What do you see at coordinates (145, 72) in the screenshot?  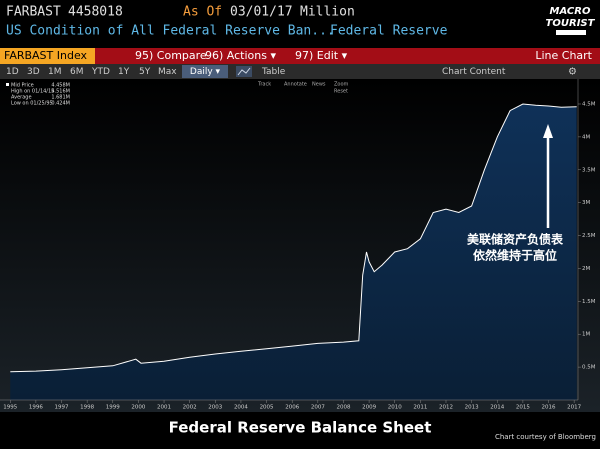 I see `range-button: 5Y` at bounding box center [145, 72].